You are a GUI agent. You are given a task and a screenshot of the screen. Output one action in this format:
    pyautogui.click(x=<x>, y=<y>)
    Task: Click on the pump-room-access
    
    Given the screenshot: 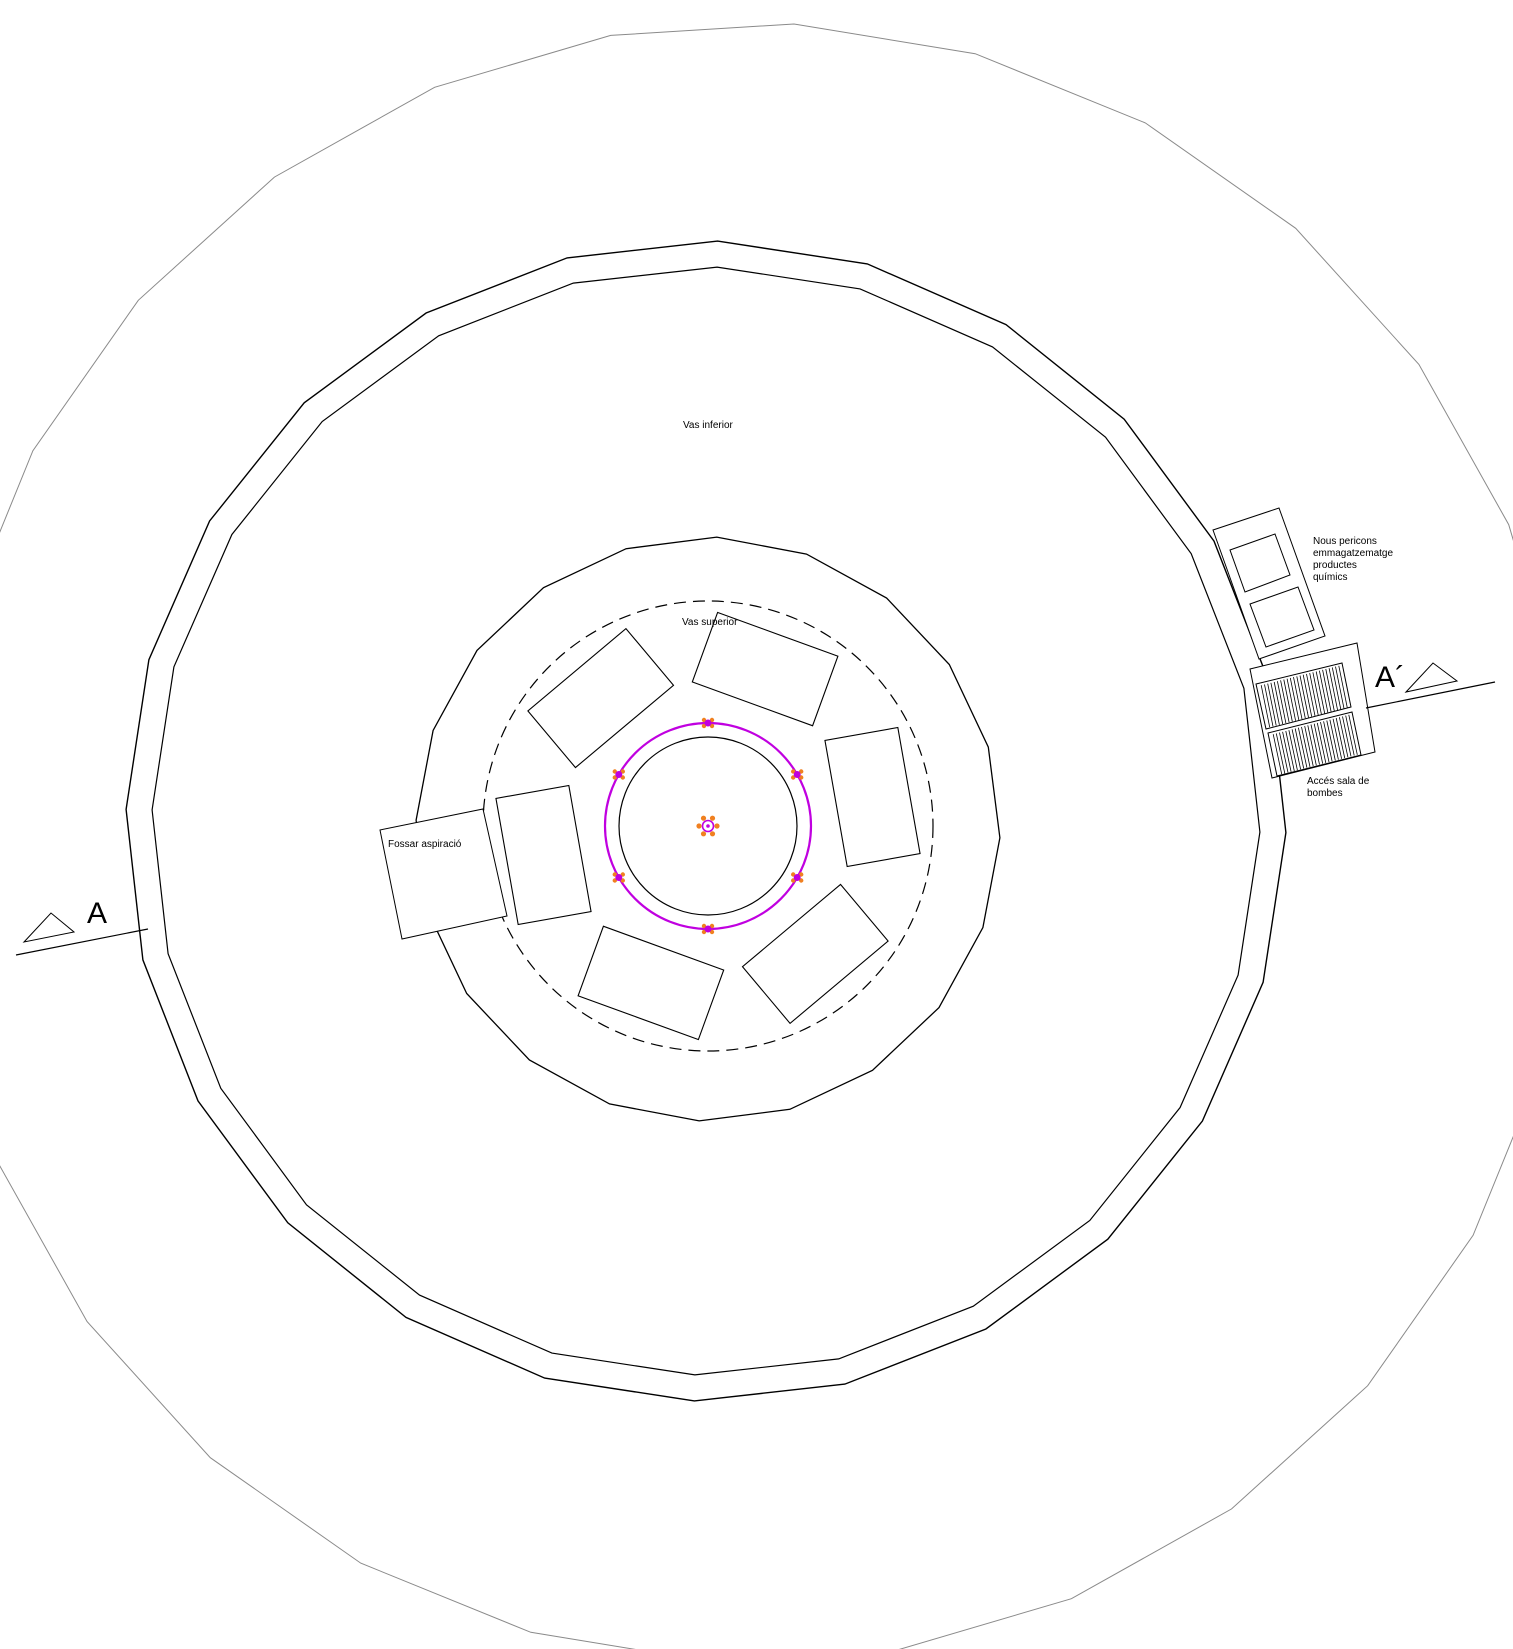 What is the action you would take?
    pyautogui.click(x=1312, y=710)
    